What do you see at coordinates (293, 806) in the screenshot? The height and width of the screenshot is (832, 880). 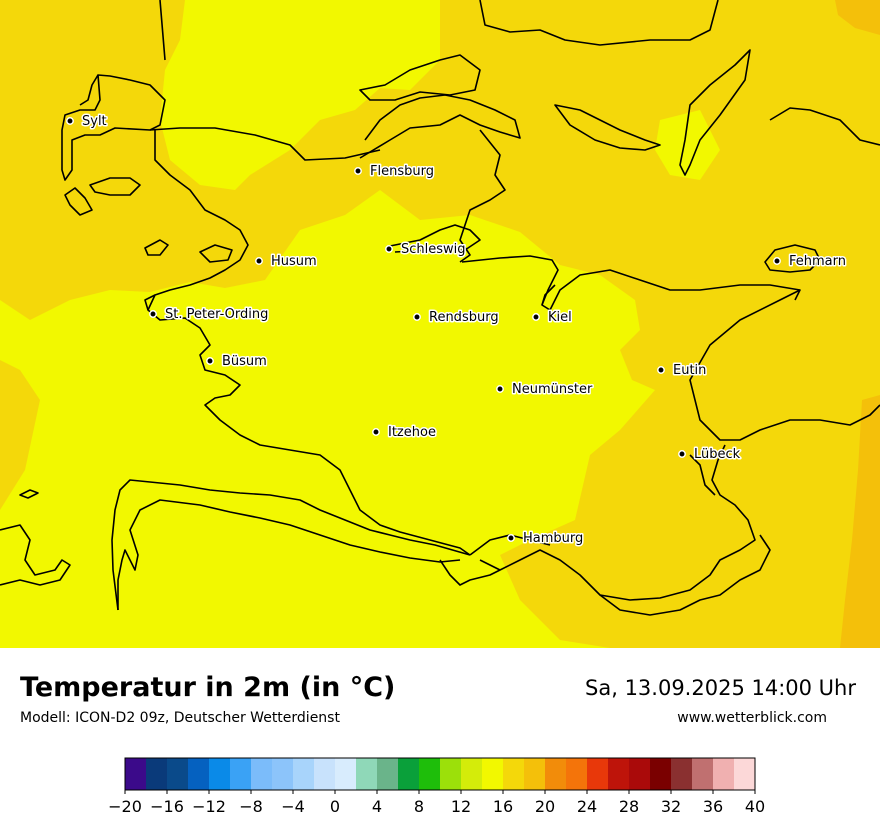 I see `legend-tick-label: −4` at bounding box center [293, 806].